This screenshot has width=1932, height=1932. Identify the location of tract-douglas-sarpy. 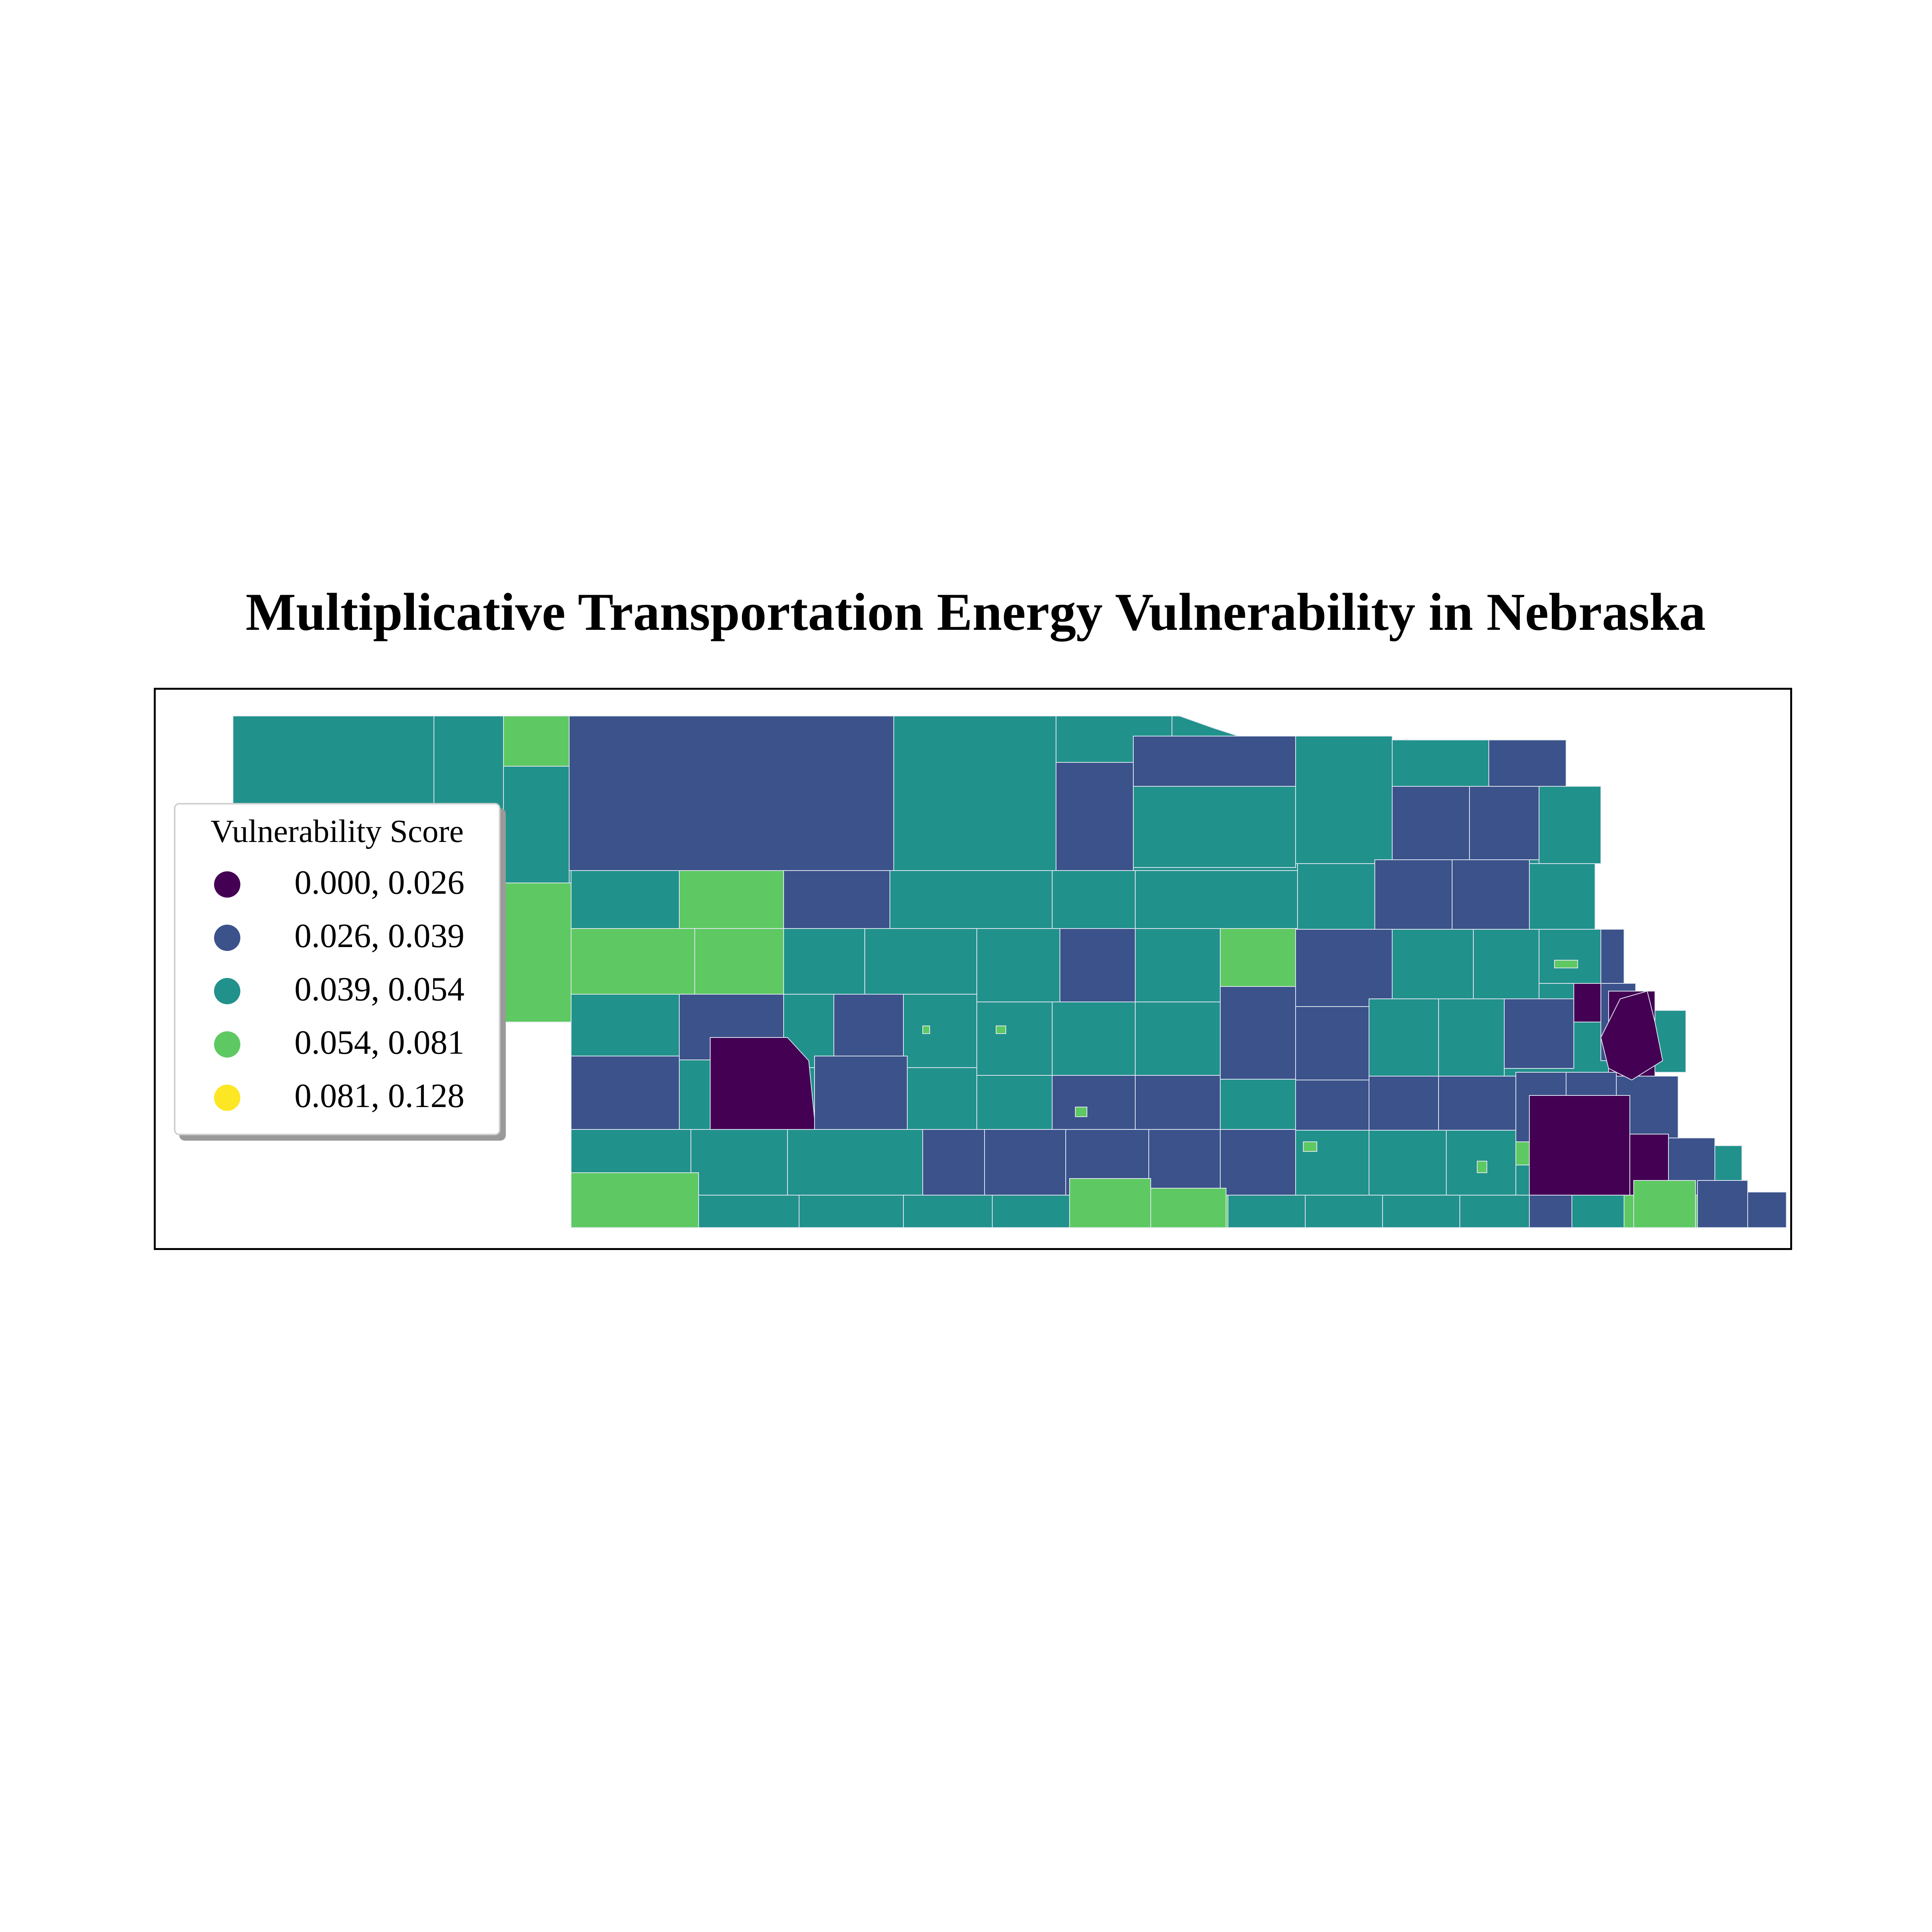
(1631, 1035).